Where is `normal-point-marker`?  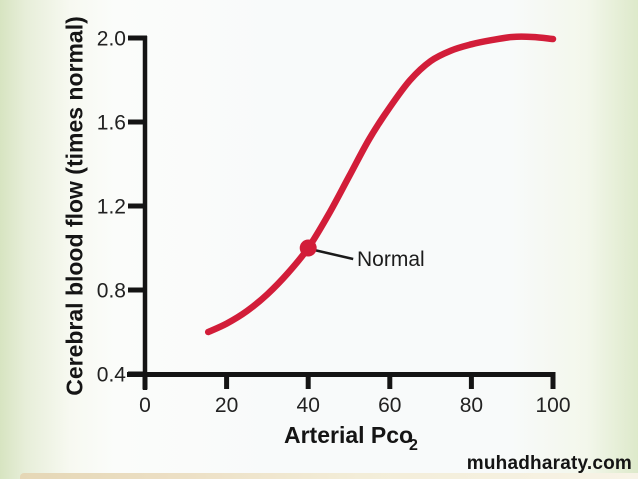
normal-point-marker is located at coordinates (308, 248).